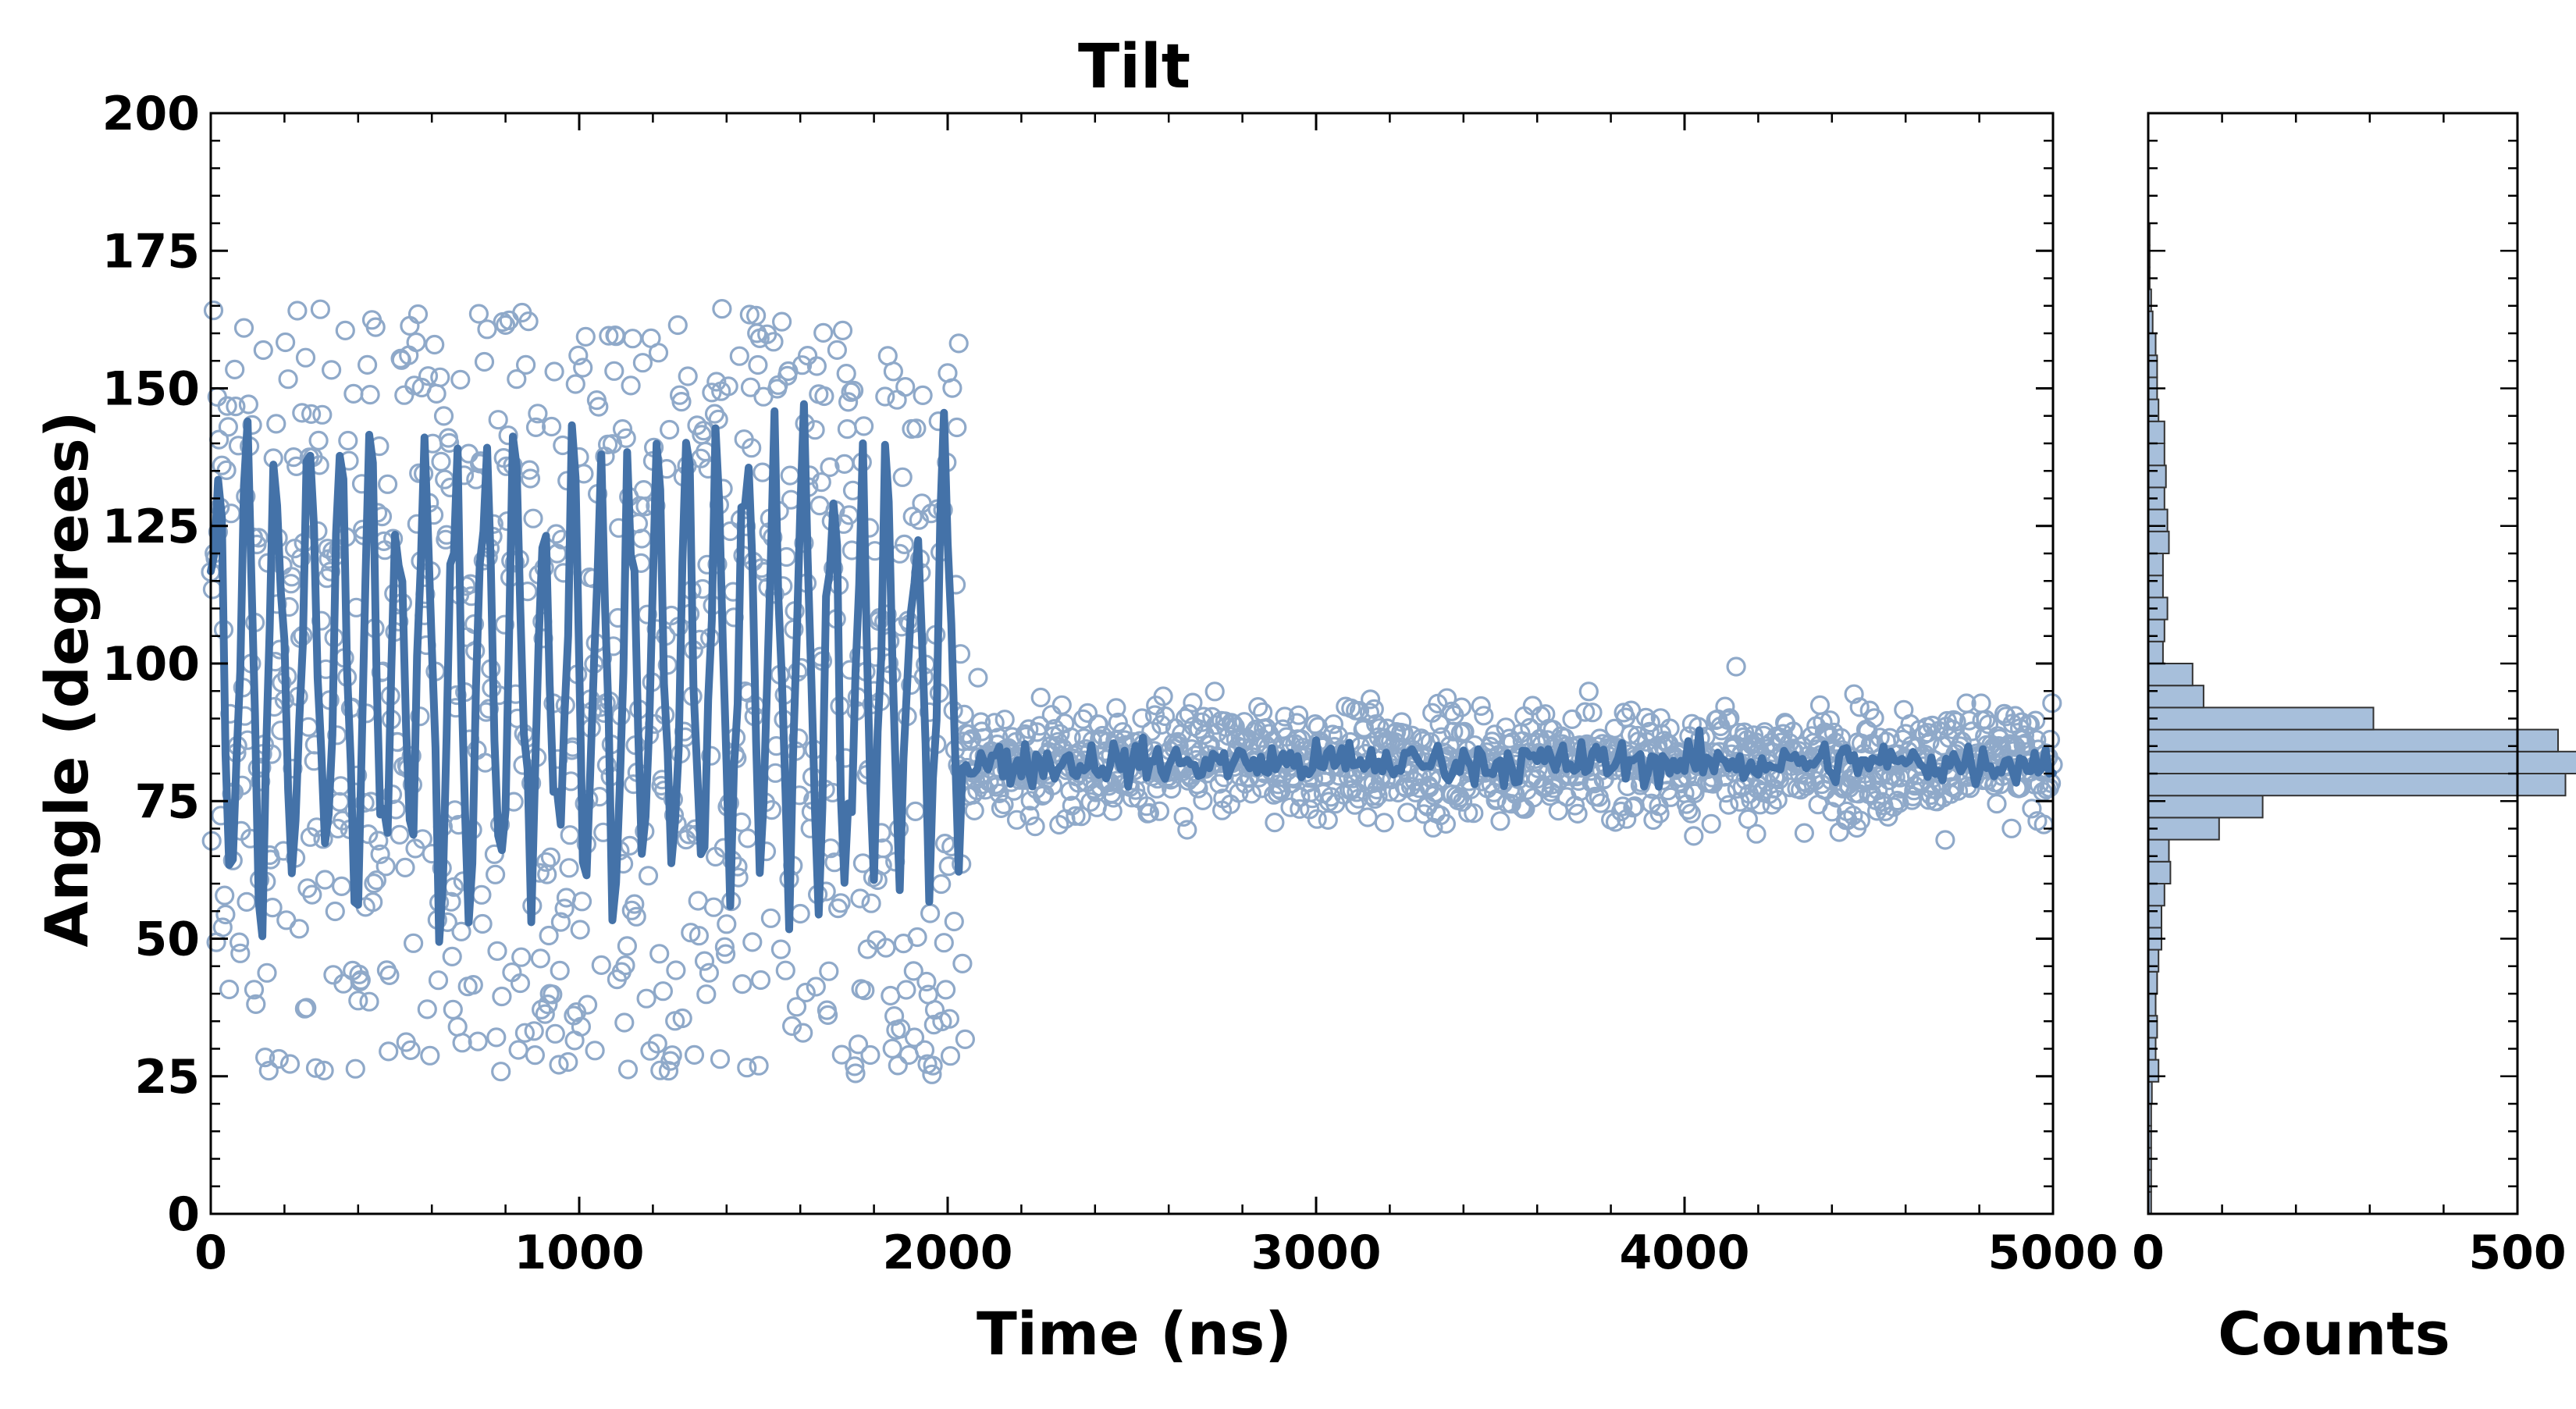  What do you see at coordinates (151, 251) in the screenshot?
I see `y-tick-label: 175` at bounding box center [151, 251].